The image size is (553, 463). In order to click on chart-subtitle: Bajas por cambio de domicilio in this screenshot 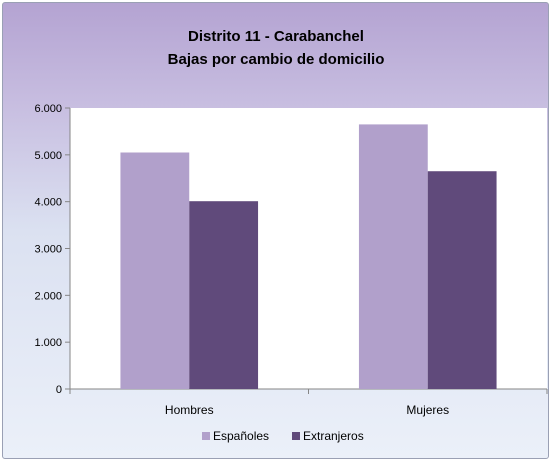, I will do `click(276, 59)`.